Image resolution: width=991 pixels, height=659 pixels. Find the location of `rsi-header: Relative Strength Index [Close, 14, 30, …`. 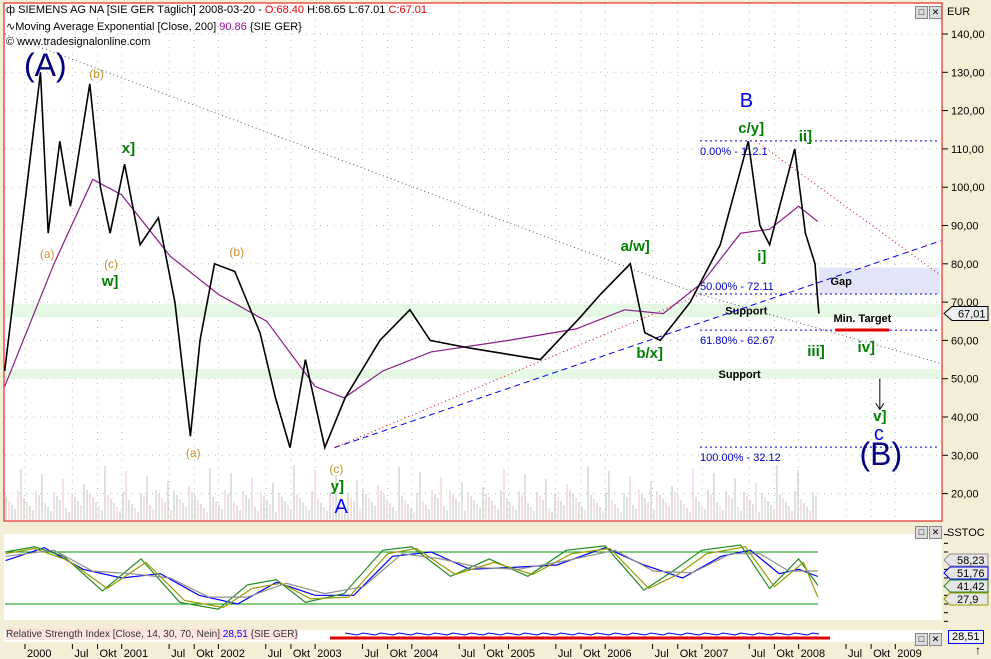

rsi-header: Relative Strength Index [Close, 14, 30, … is located at coordinates (152, 634).